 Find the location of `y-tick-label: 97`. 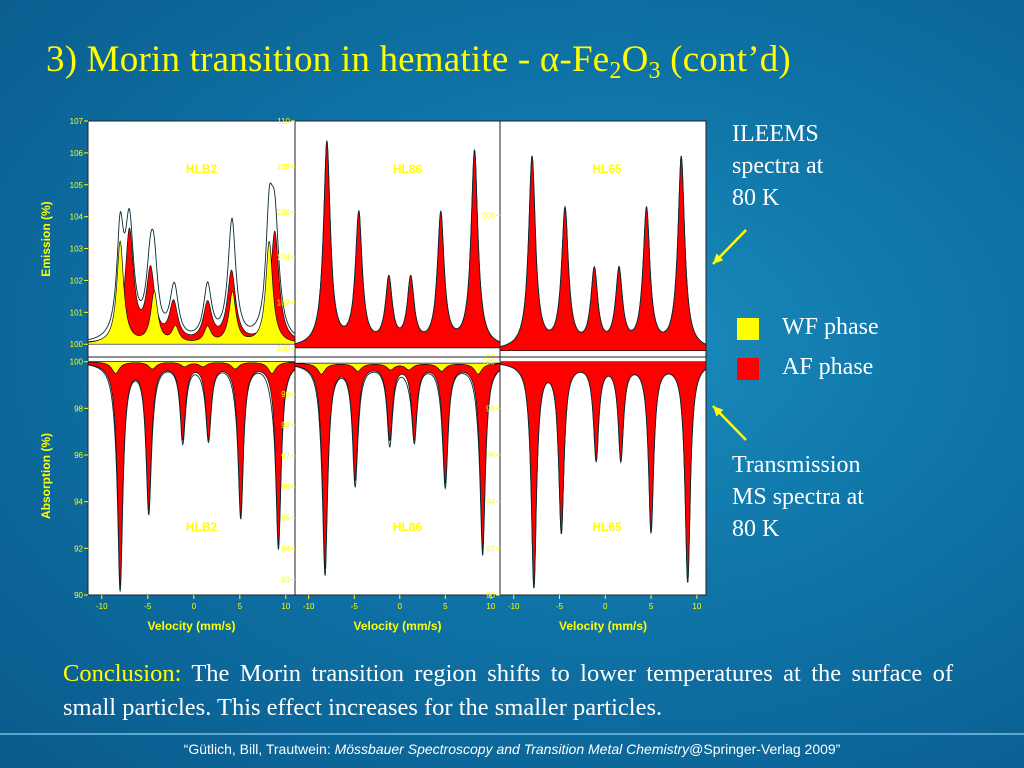

y-tick-label: 97 is located at coordinates (285, 456).